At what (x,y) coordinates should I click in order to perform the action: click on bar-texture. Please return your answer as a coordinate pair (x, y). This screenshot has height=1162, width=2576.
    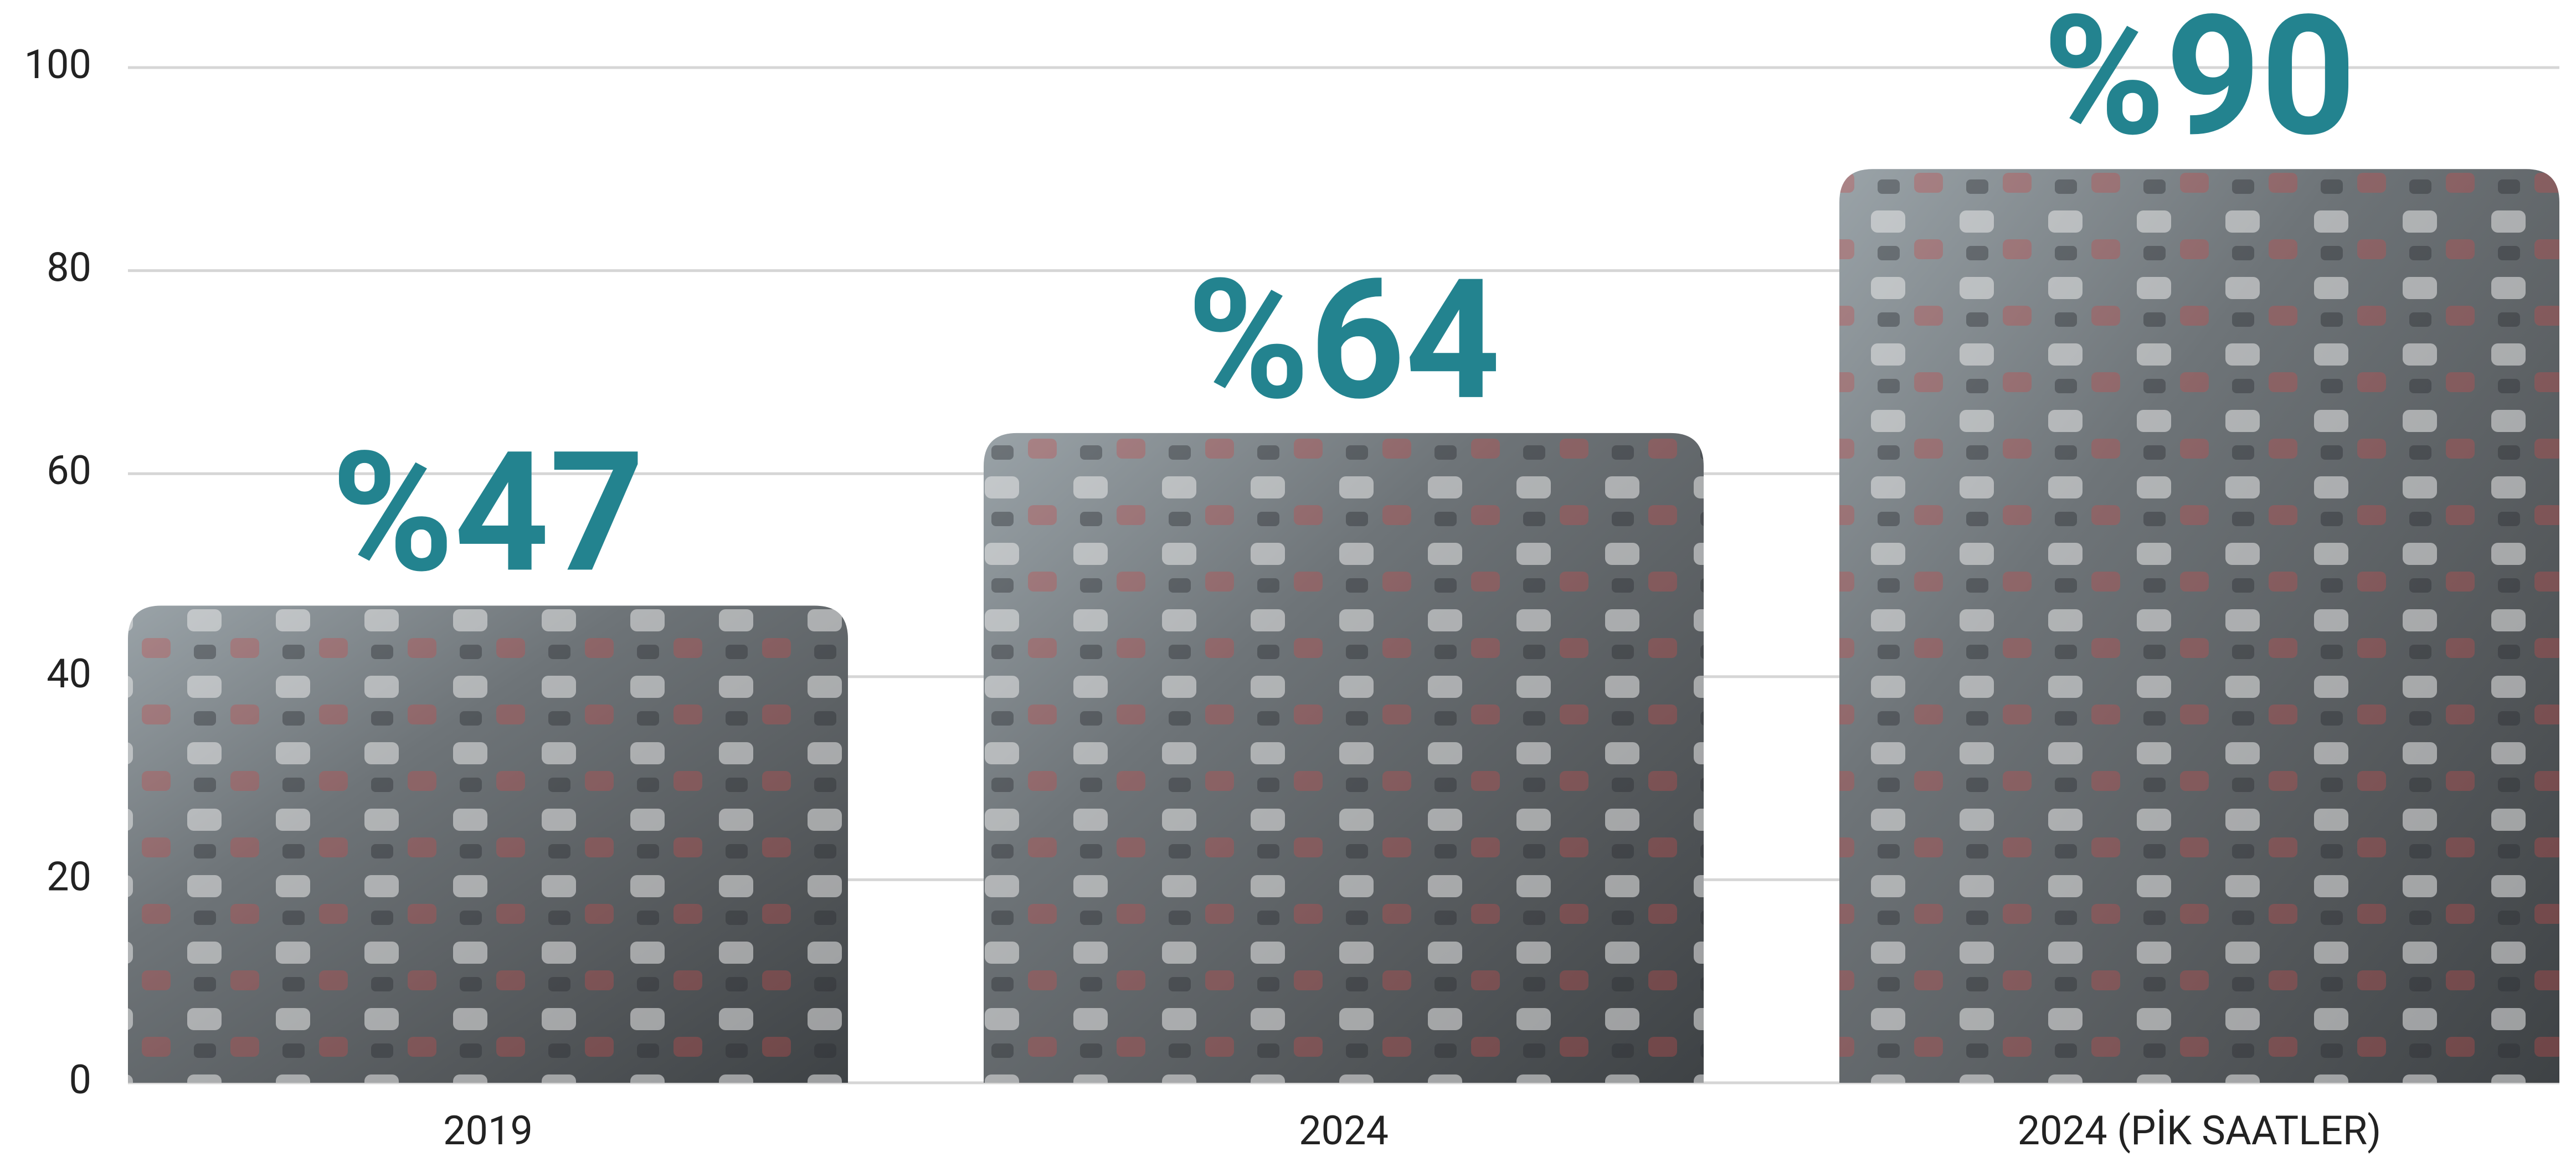
    Looking at the image, I should click on (488, 844).